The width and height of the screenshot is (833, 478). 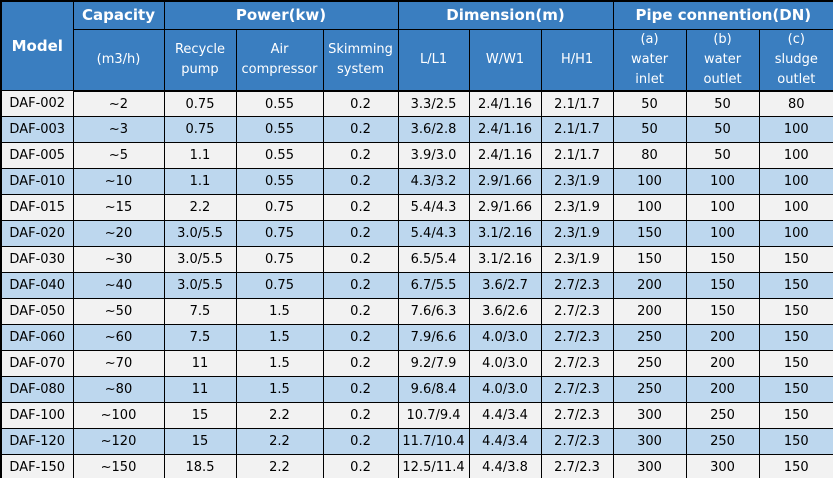 I want to click on length-cell: 3.9/3.0, so click(x=433, y=156).